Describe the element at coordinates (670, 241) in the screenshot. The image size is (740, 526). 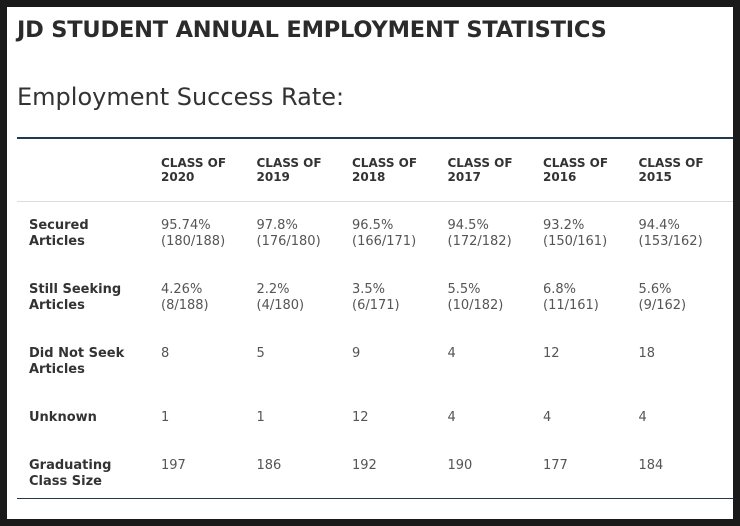
I see `cell-detail: (153/162)` at that location.